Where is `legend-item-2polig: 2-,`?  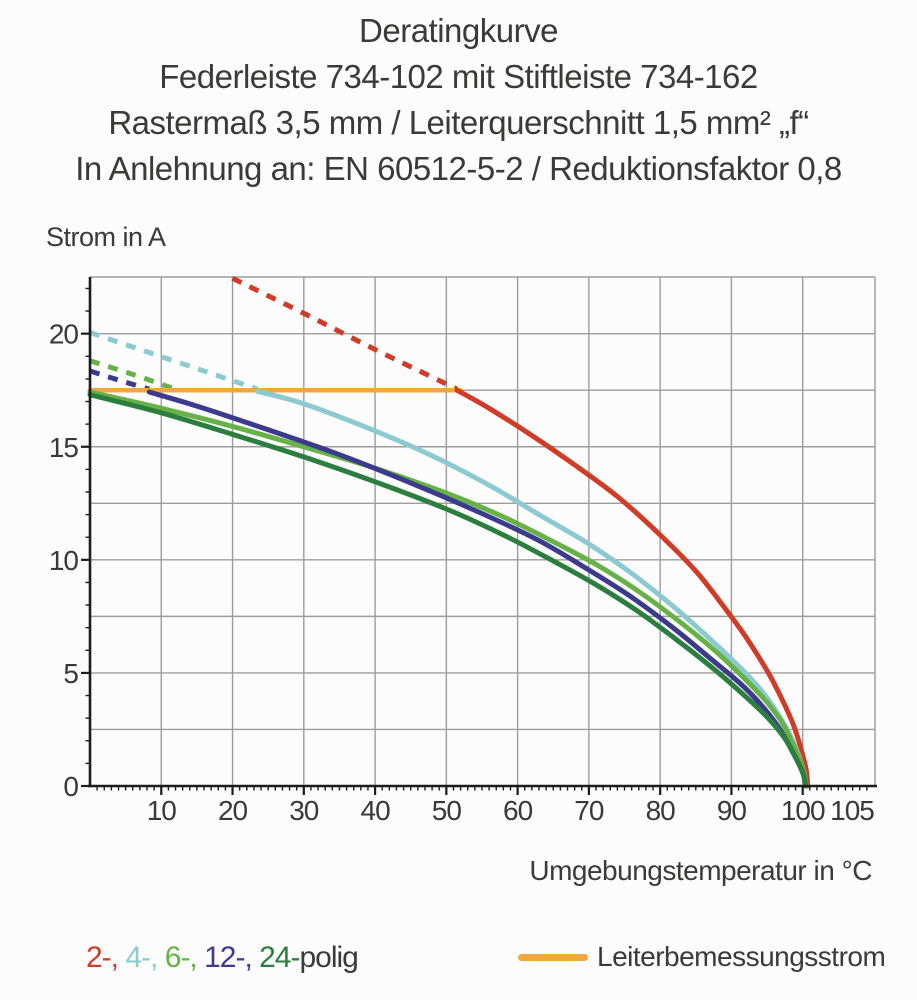 legend-item-2polig: 2-, is located at coordinates (102, 957).